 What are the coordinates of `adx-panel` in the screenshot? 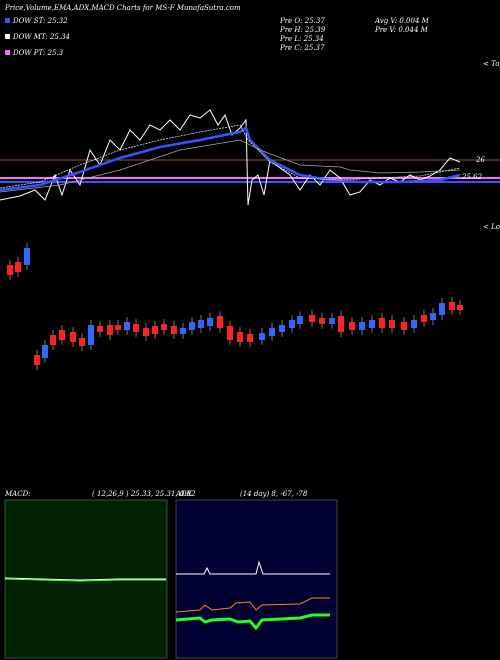 It's located at (256, 579).